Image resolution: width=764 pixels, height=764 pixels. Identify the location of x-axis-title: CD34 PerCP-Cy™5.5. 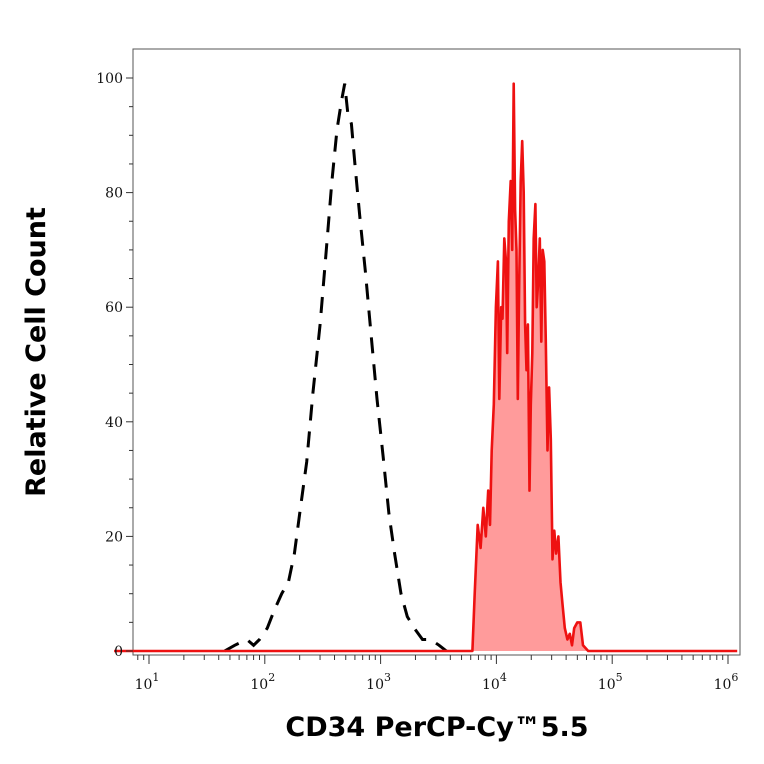
(436, 727).